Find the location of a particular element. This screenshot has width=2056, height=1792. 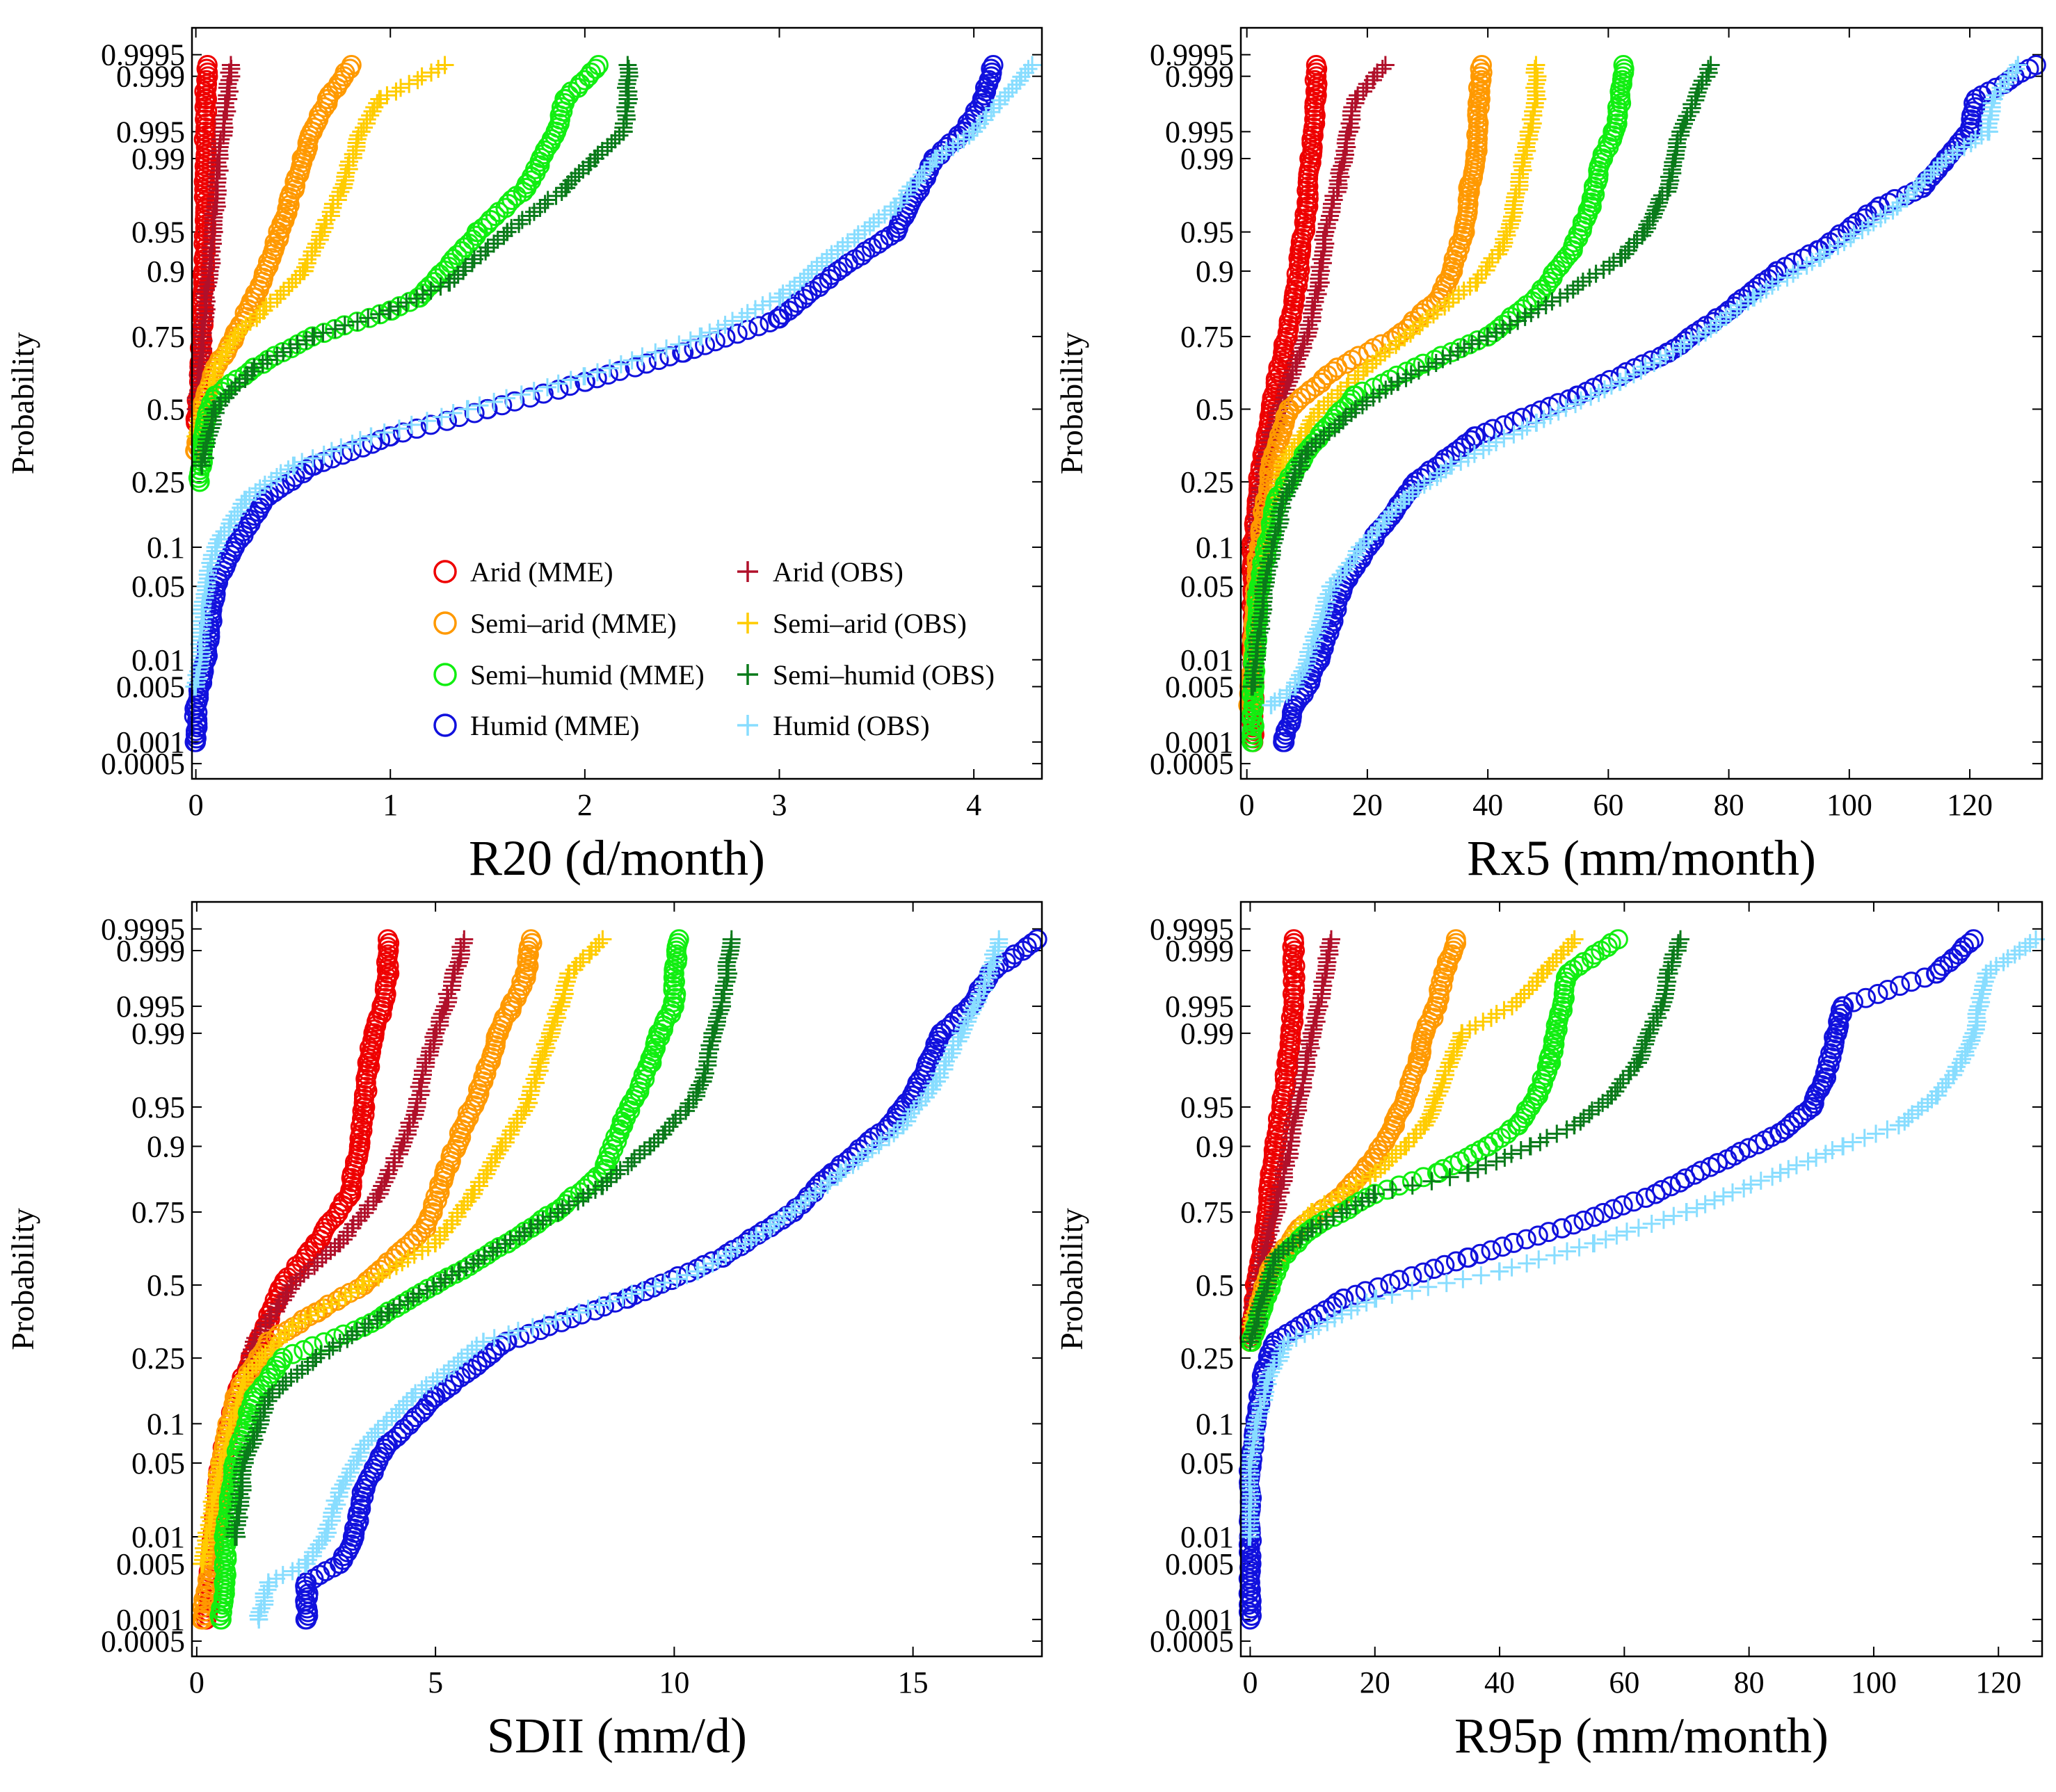

x-axis-label: R95p (mm/month) is located at coordinates (1641, 1736).